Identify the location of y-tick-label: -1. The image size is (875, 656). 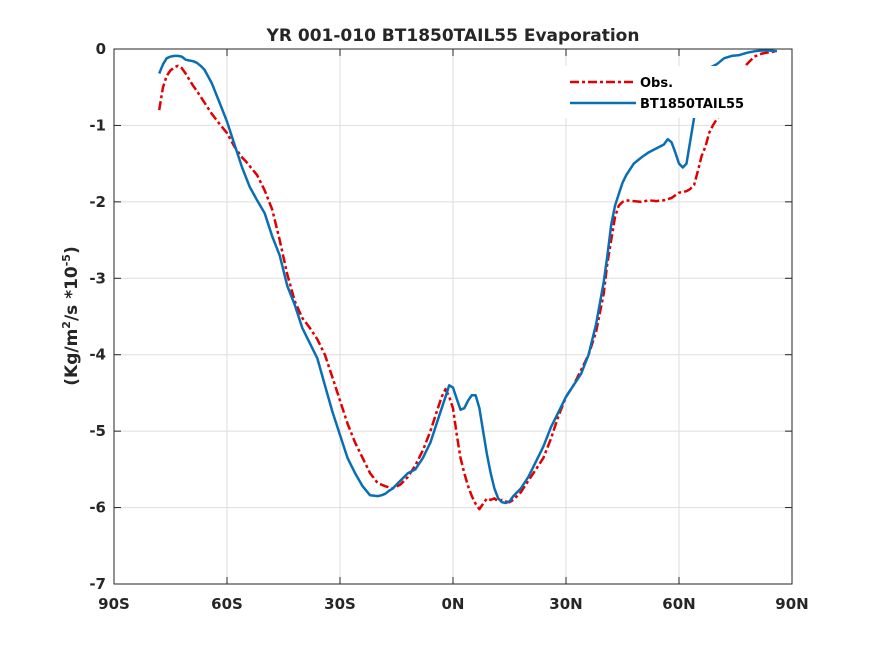
(97, 125).